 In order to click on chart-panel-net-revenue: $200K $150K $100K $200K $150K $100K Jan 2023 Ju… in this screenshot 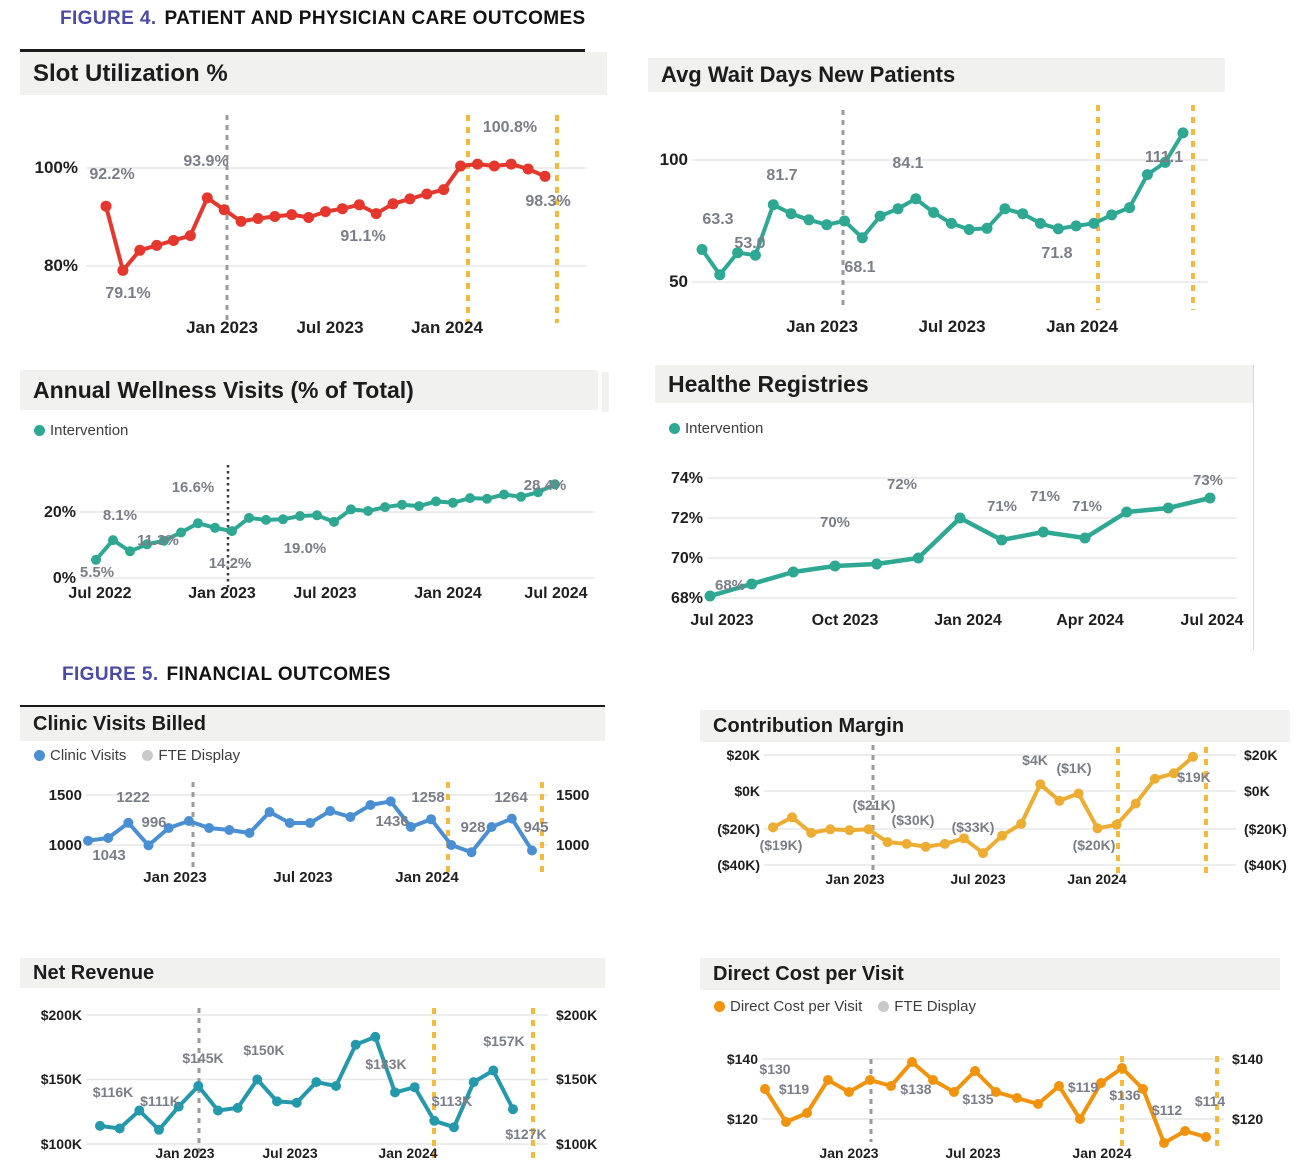, I will do `click(312, 1063)`.